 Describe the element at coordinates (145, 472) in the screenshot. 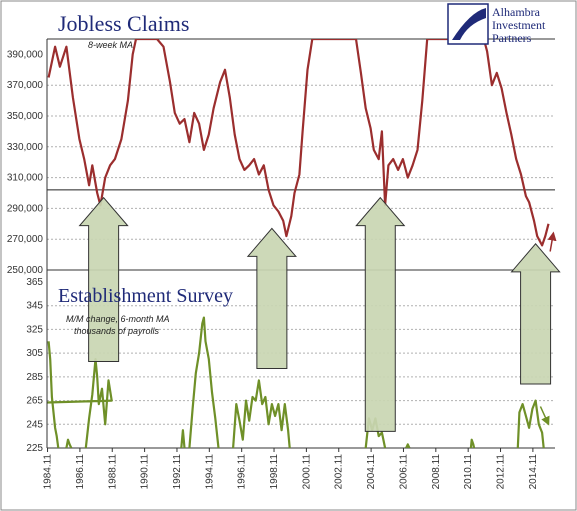

I see `x-tick-label: 1990.11` at that location.